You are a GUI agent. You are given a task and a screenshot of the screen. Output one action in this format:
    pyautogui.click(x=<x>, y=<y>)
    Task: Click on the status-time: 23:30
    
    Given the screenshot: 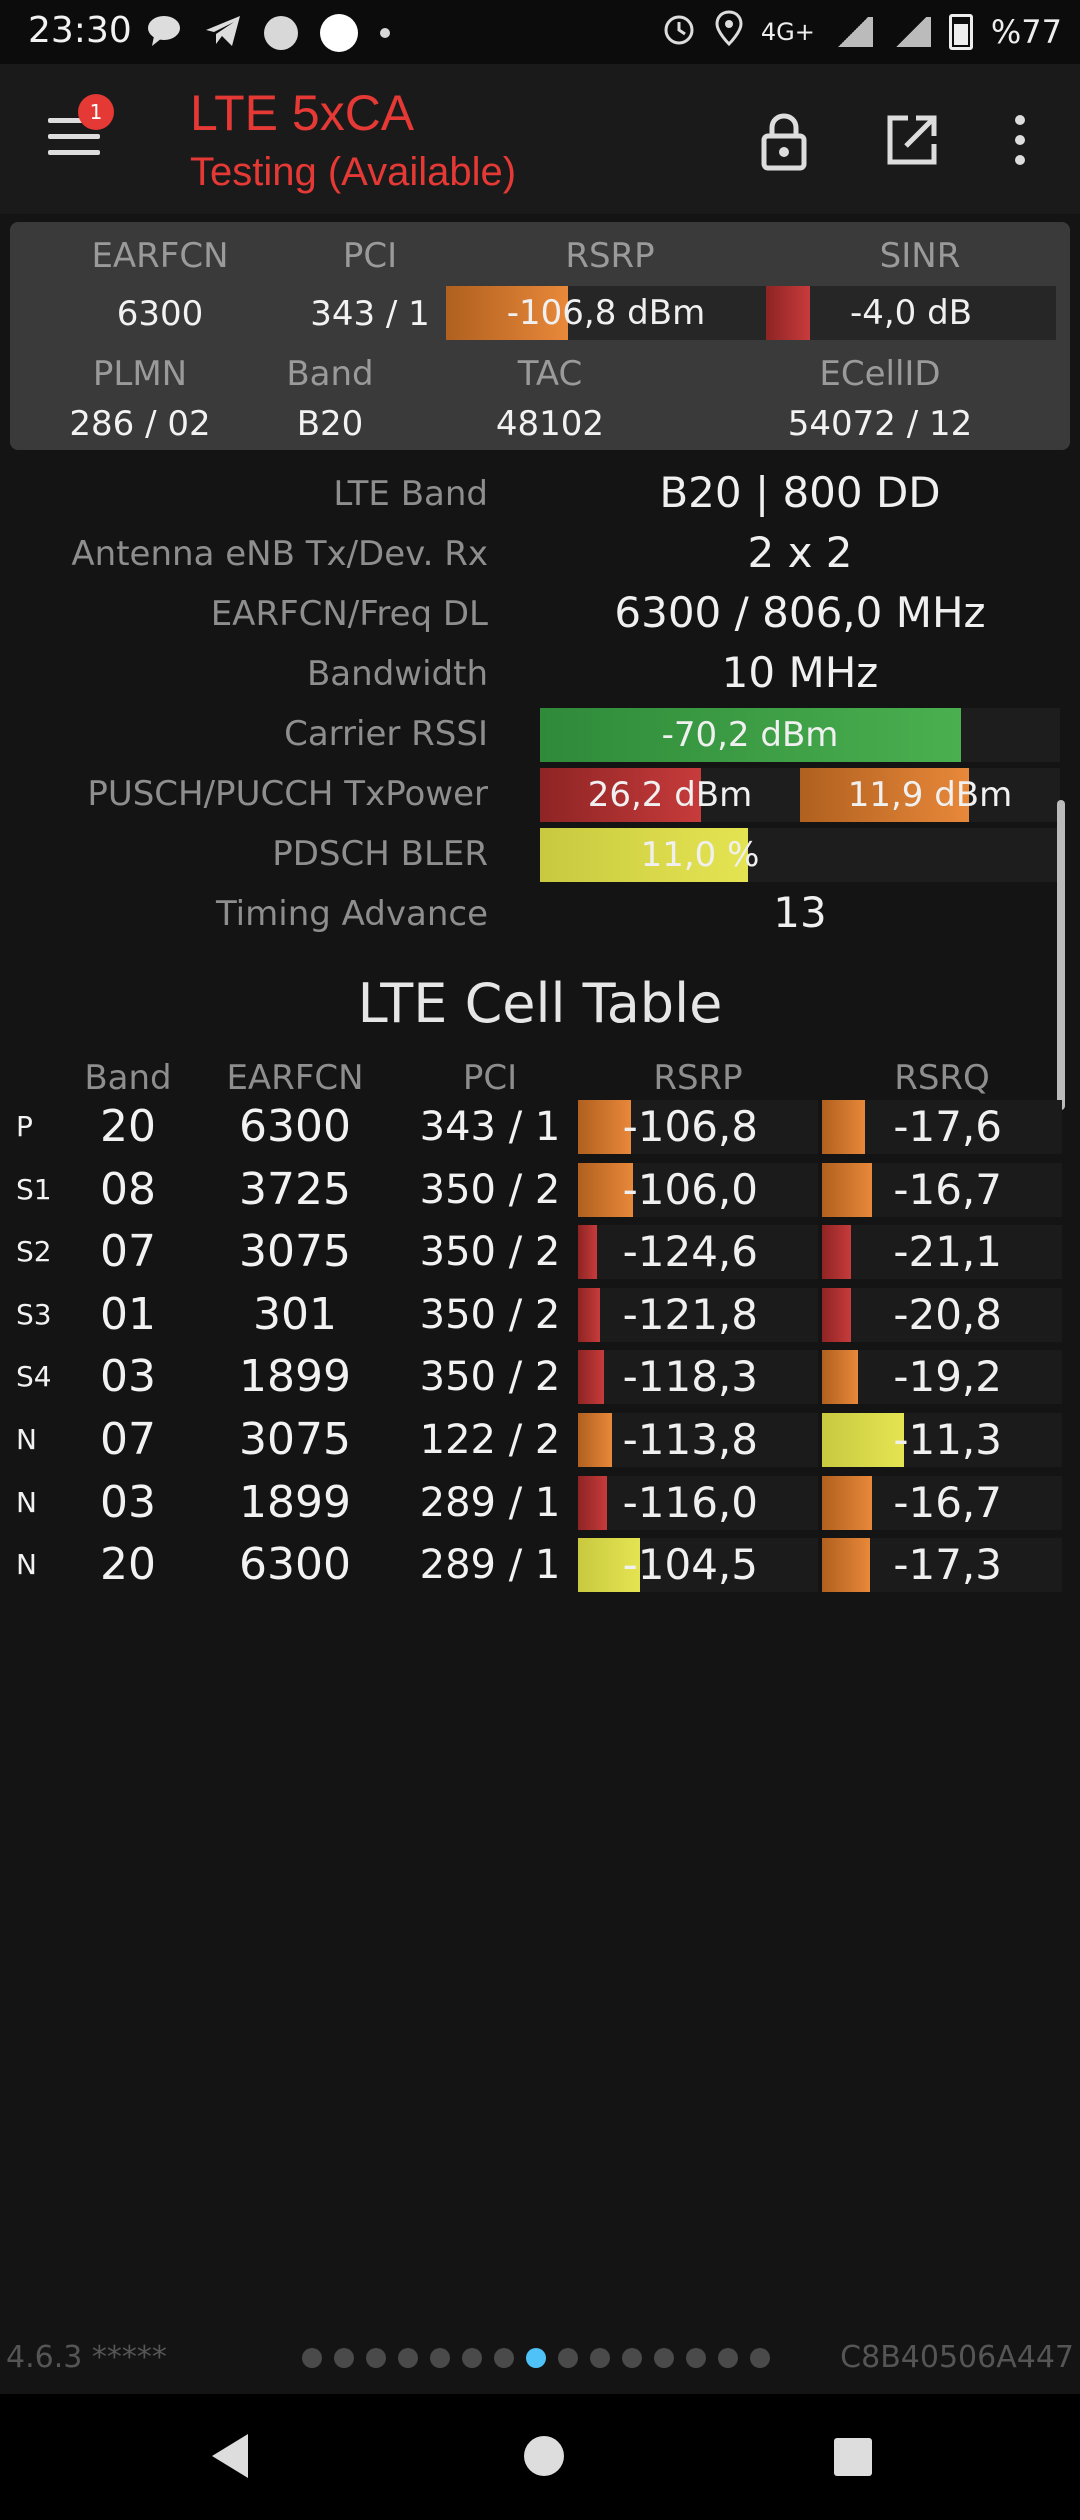 What is the action you would take?
    pyautogui.click(x=80, y=30)
    